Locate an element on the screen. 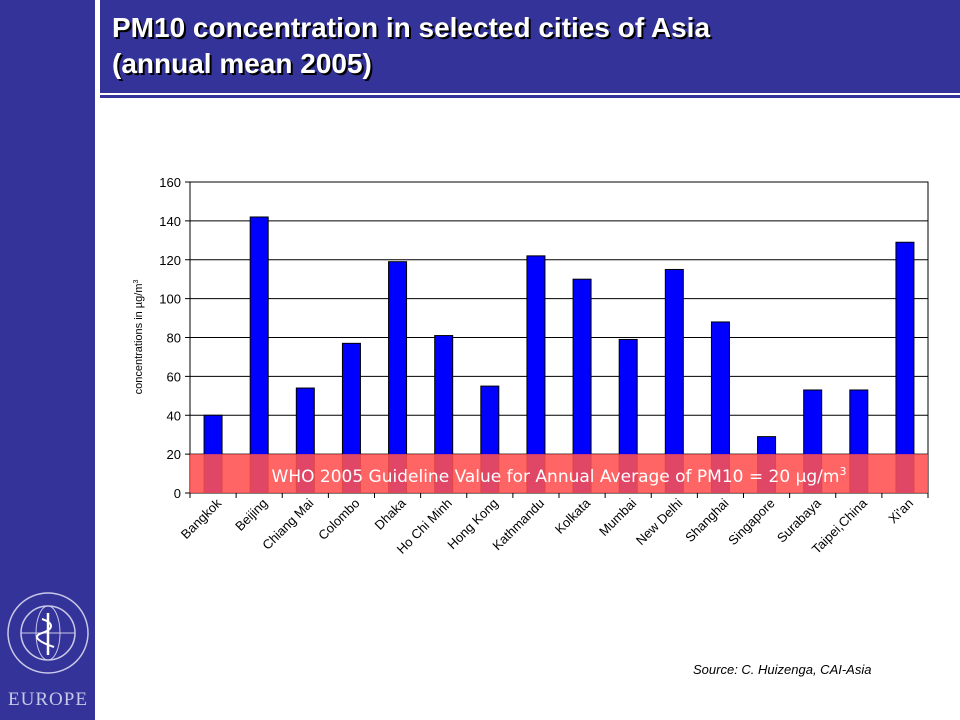 This screenshot has width=960, height=720. x-tick-label: Singapore is located at coordinates (751, 522).